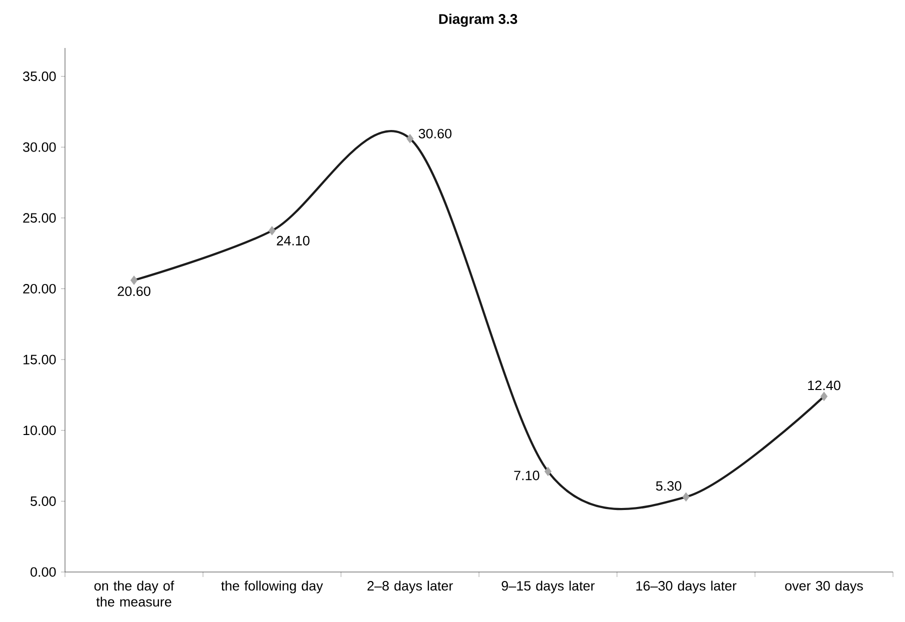  What do you see at coordinates (669, 486) in the screenshot?
I see `data-label: 5.30` at bounding box center [669, 486].